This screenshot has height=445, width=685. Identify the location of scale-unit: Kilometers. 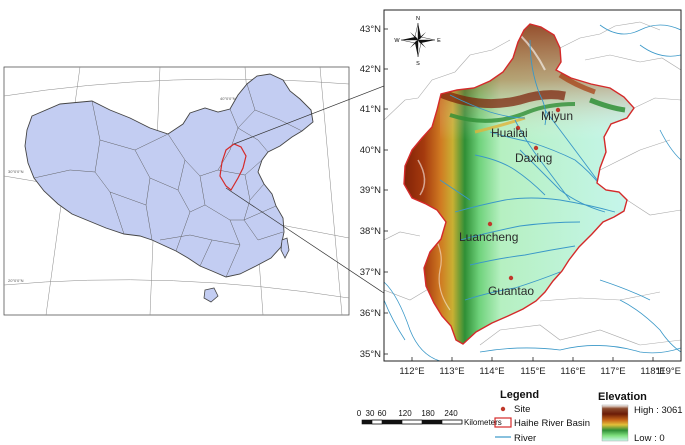
(483, 422).